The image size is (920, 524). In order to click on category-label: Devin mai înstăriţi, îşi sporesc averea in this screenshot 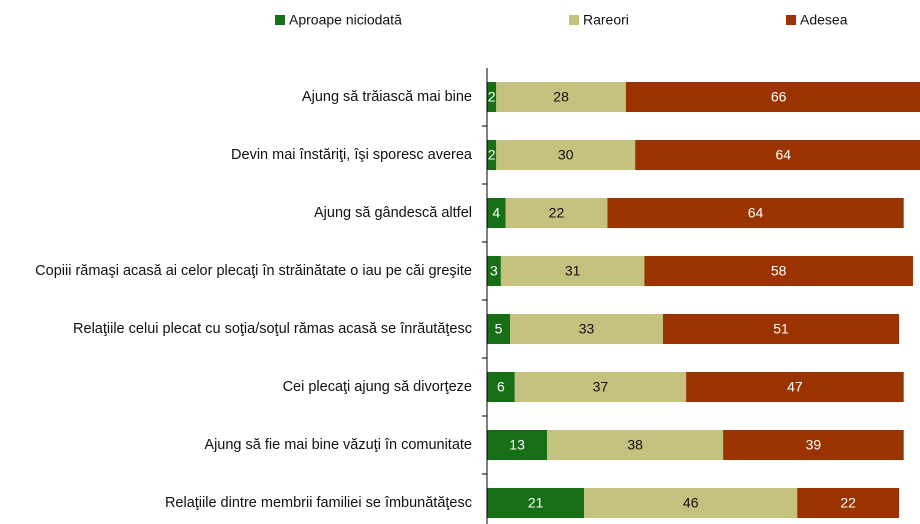, I will do `click(237, 155)`.